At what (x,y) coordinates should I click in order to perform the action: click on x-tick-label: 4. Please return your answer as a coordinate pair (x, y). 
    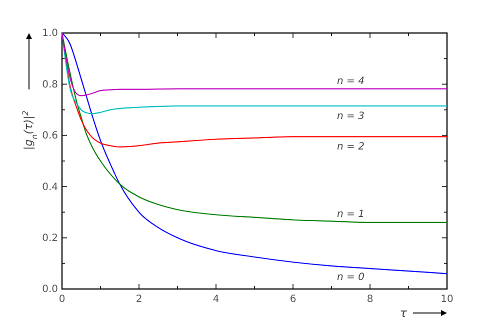
    Looking at the image, I should click on (216, 300).